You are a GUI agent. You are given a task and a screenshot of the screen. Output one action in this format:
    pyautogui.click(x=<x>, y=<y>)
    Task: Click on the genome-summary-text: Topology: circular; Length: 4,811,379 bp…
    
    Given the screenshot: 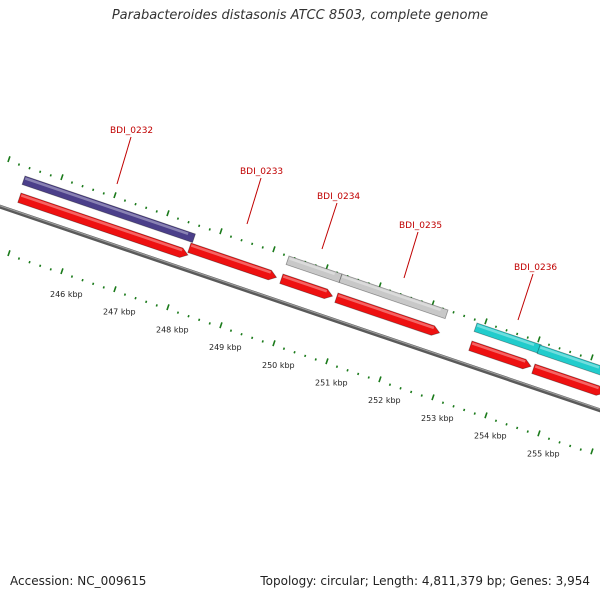 What is the action you would take?
    pyautogui.click(x=425, y=581)
    